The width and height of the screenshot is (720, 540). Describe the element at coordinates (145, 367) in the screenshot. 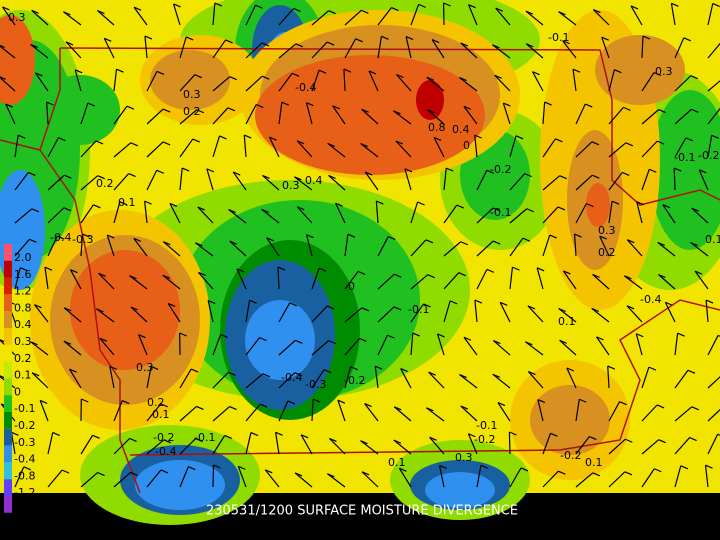

I see `contour-label: 0.3` at that location.